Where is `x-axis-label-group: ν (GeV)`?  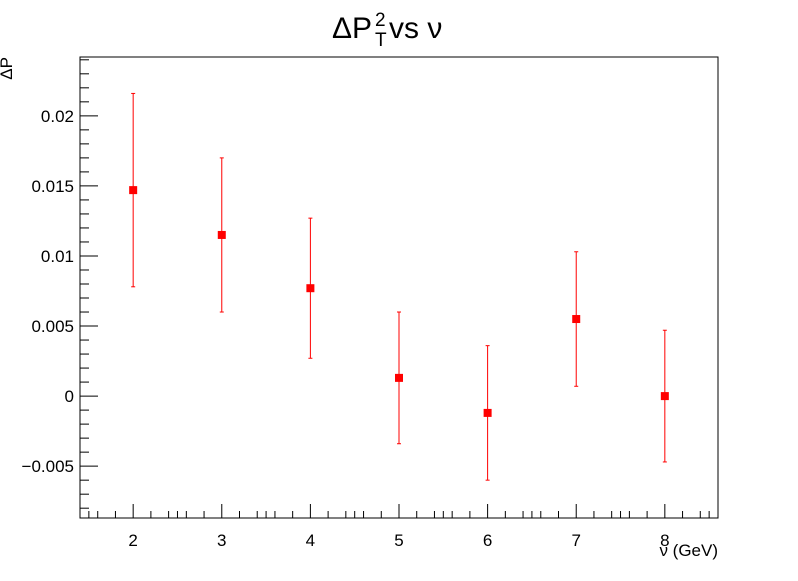 x-axis-label-group: ν (GeV) is located at coordinates (688, 550).